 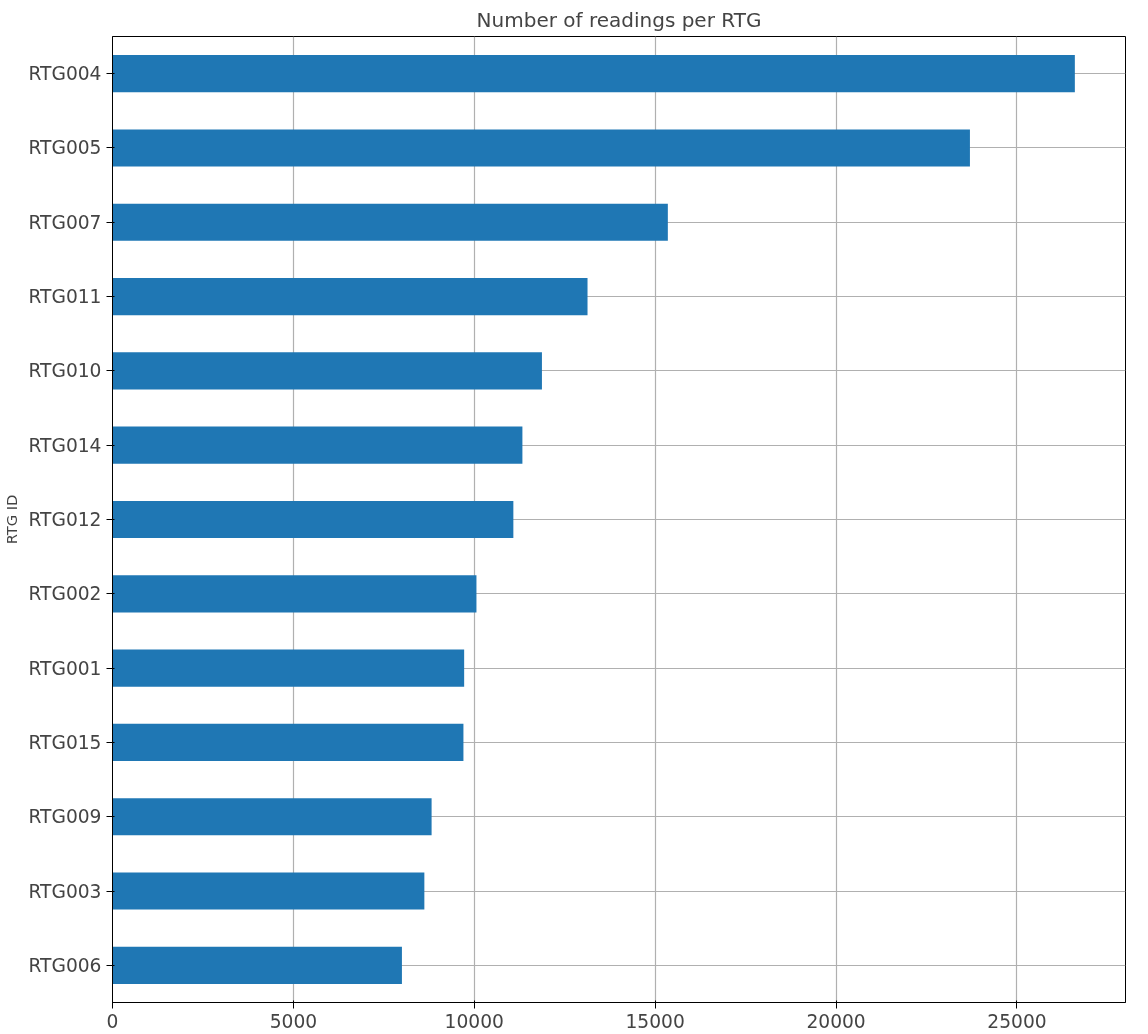 What do you see at coordinates (65, 222) in the screenshot?
I see `y-tick-label: RTG007` at bounding box center [65, 222].